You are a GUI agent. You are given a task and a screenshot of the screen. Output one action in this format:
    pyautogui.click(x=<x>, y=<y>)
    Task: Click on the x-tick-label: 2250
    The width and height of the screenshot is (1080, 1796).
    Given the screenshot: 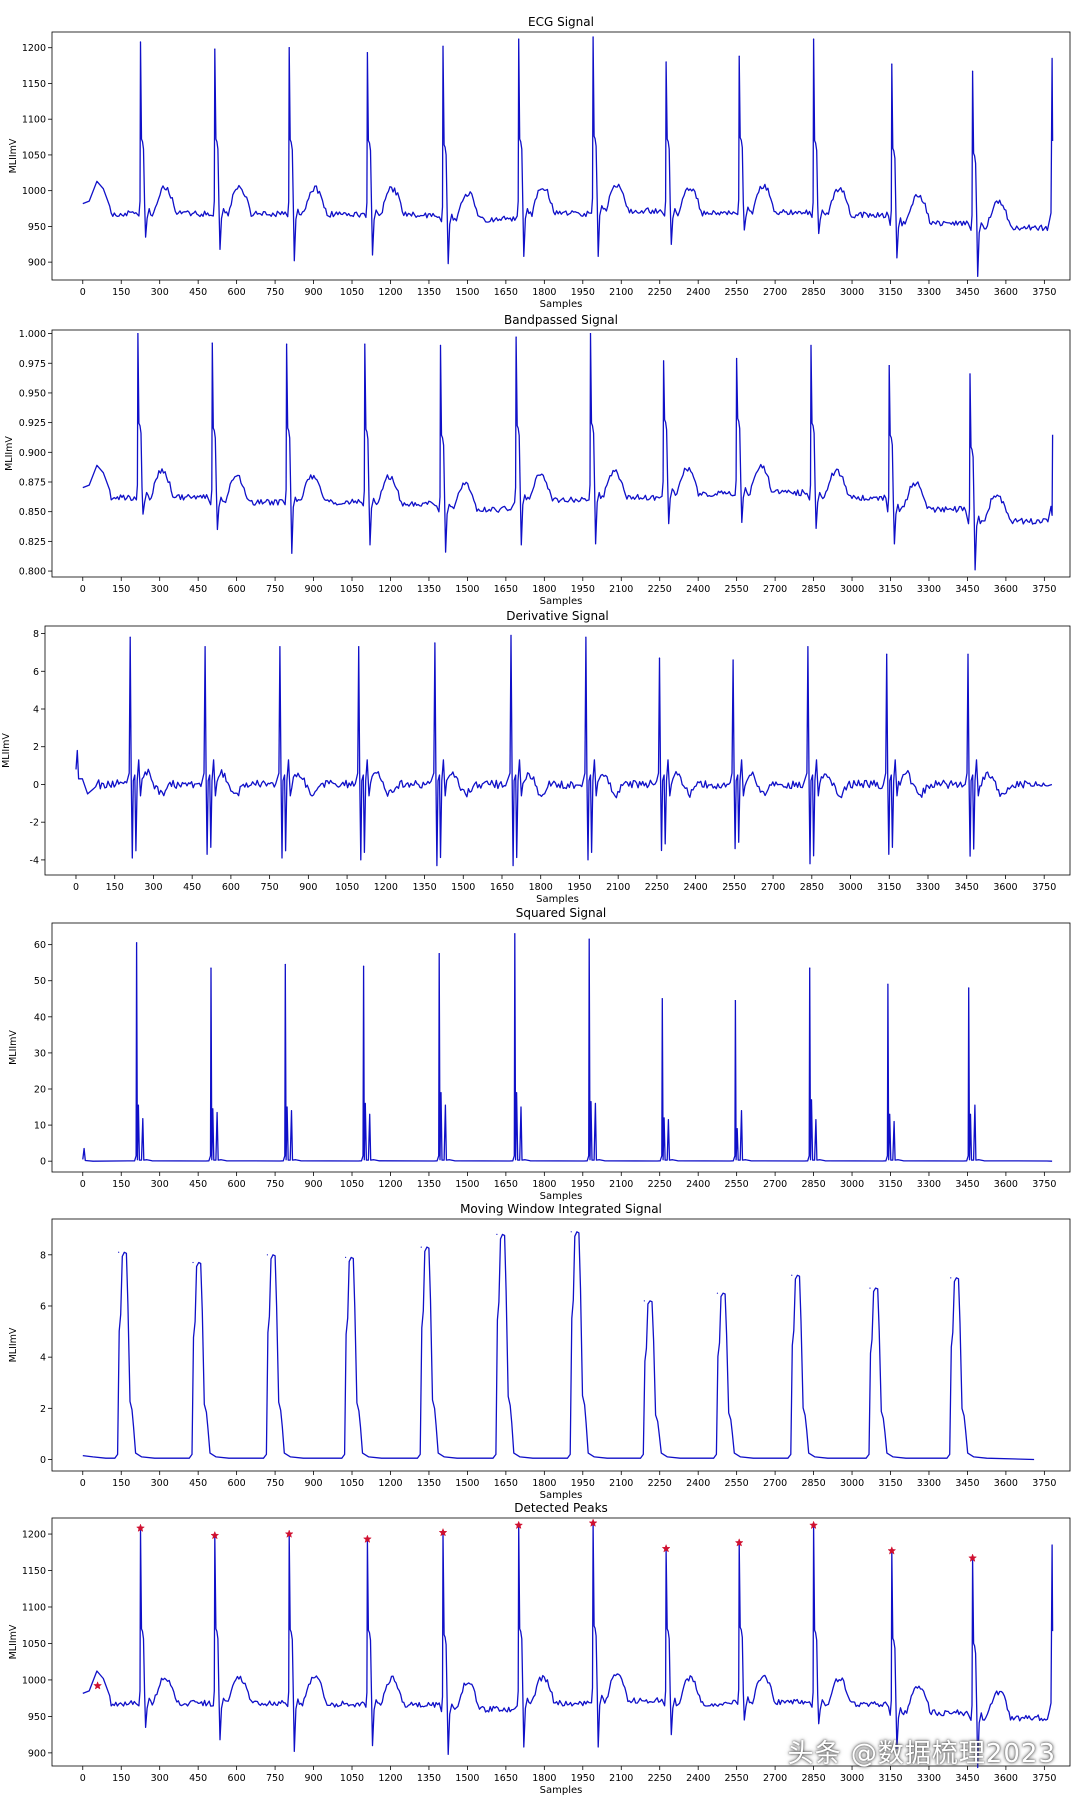 What is the action you would take?
    pyautogui.click(x=660, y=1778)
    